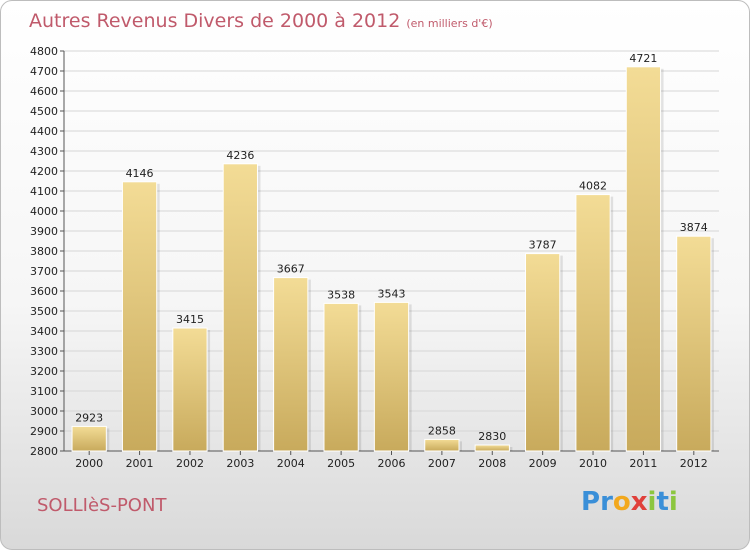 The image size is (750, 550). Describe the element at coordinates (44, 71) in the screenshot. I see `y-tick-label: 4700` at that location.